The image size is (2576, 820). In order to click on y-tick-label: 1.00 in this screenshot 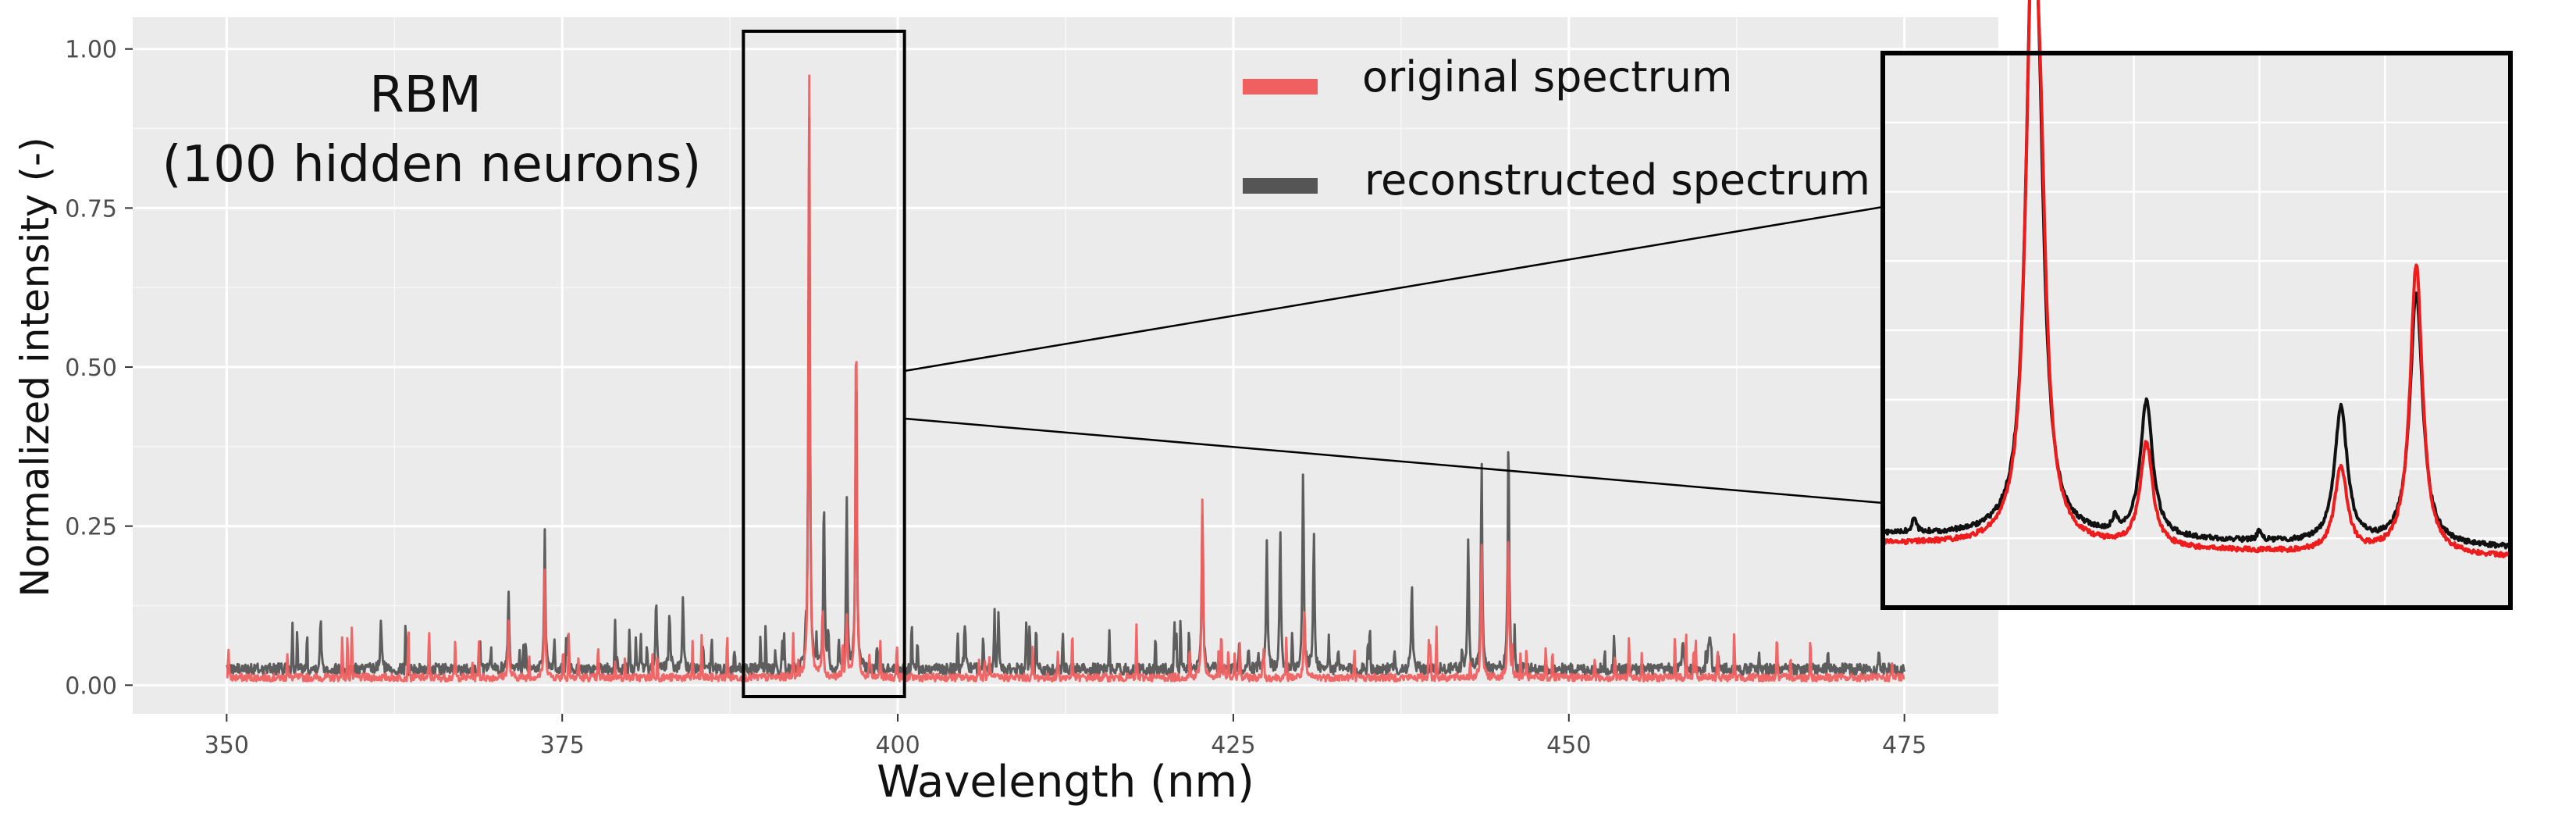, I will do `click(91, 51)`.